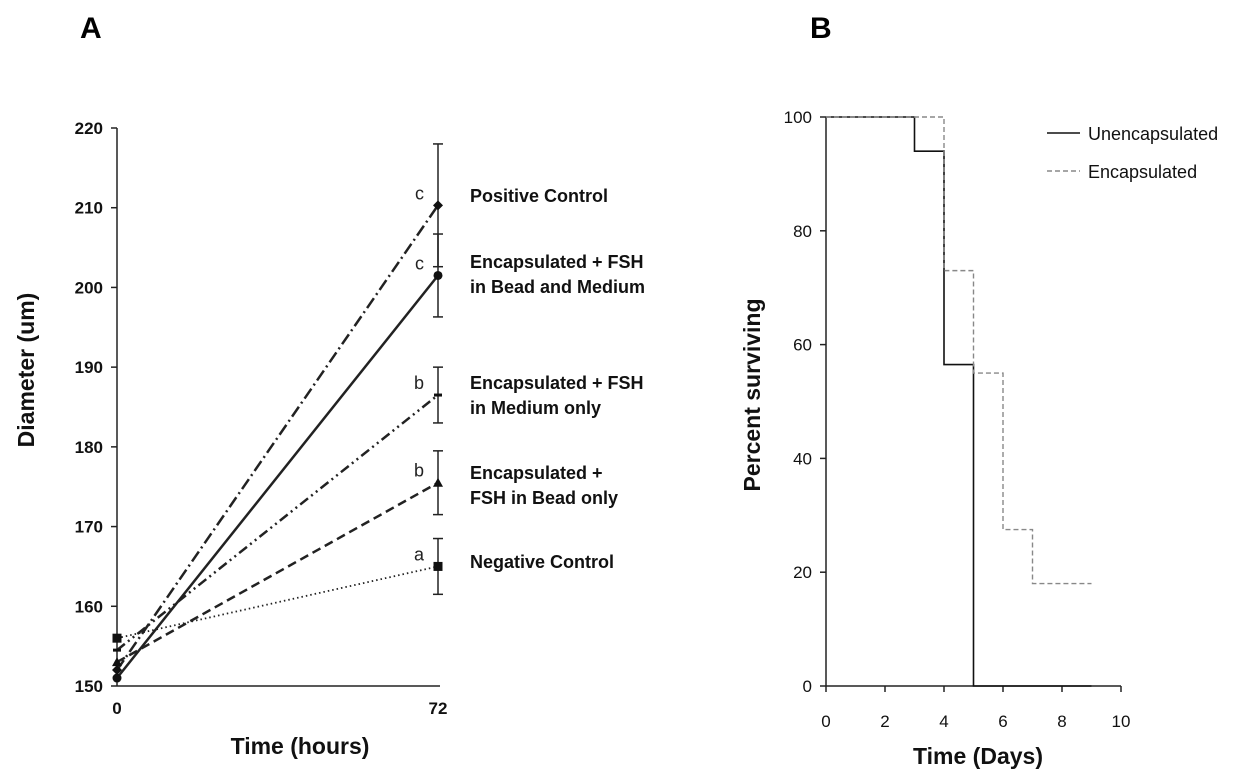 Image resolution: width=1255 pixels, height=772 pixels. What do you see at coordinates (1142, 172) in the screenshot?
I see `legend-entry: Encapsulated` at bounding box center [1142, 172].